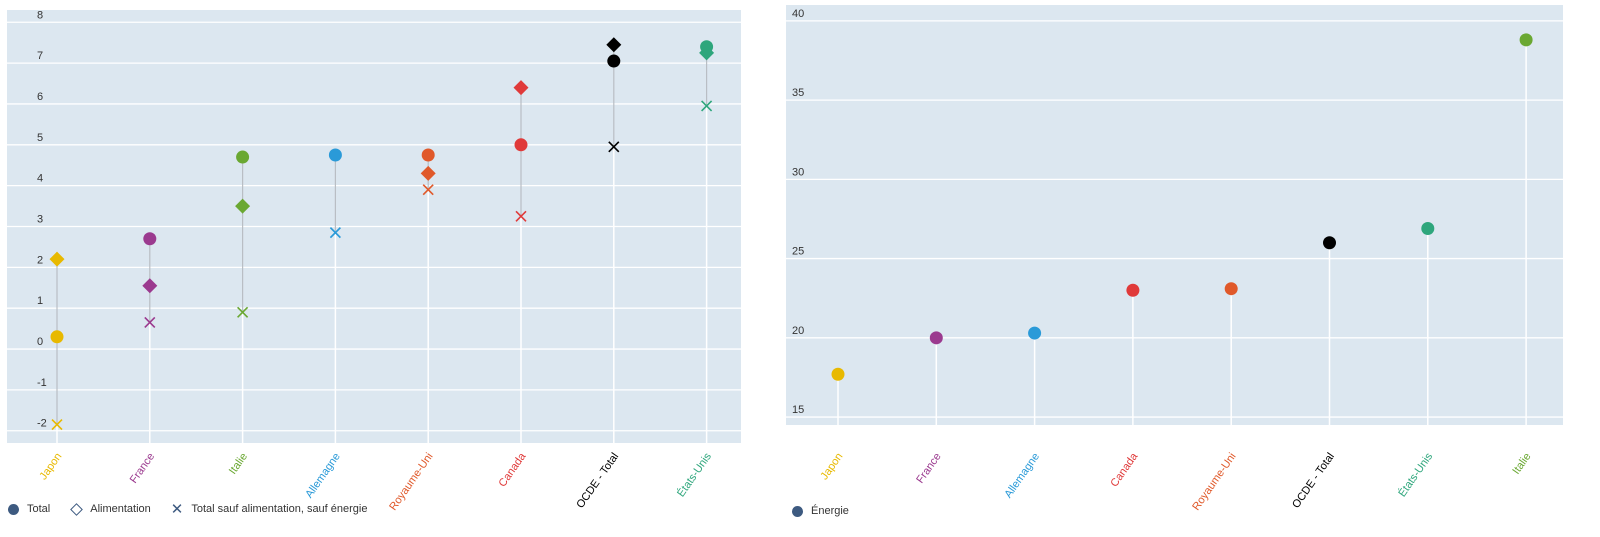 Image resolution: width=1600 pixels, height=537 pixels. I want to click on y-tick-label: -2, so click(42, 424).